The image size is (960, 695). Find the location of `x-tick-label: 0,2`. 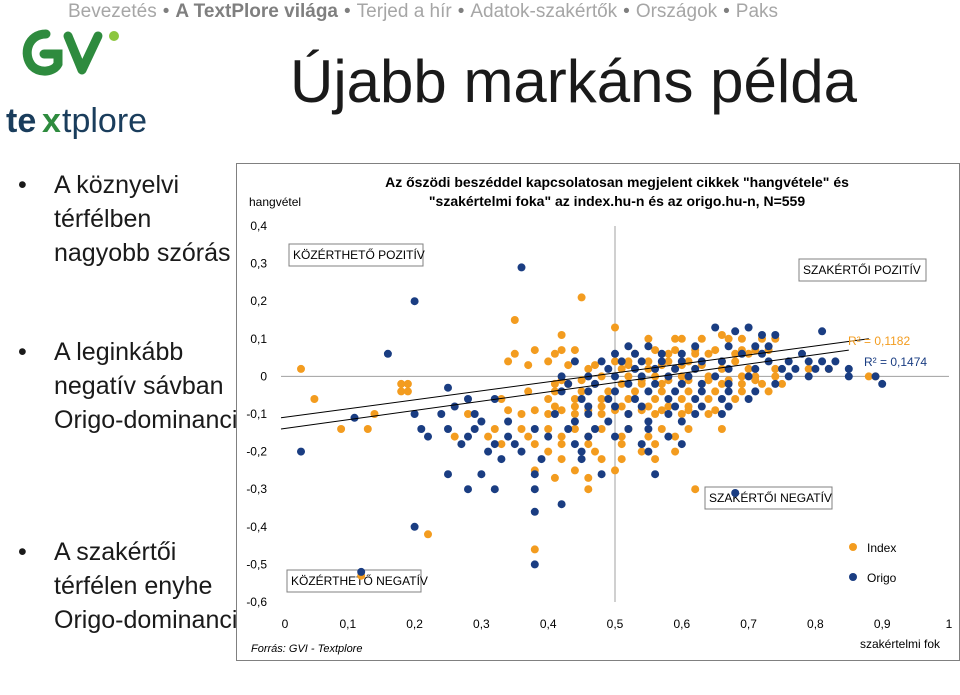

x-tick-label: 0,2 is located at coordinates (414, 624).